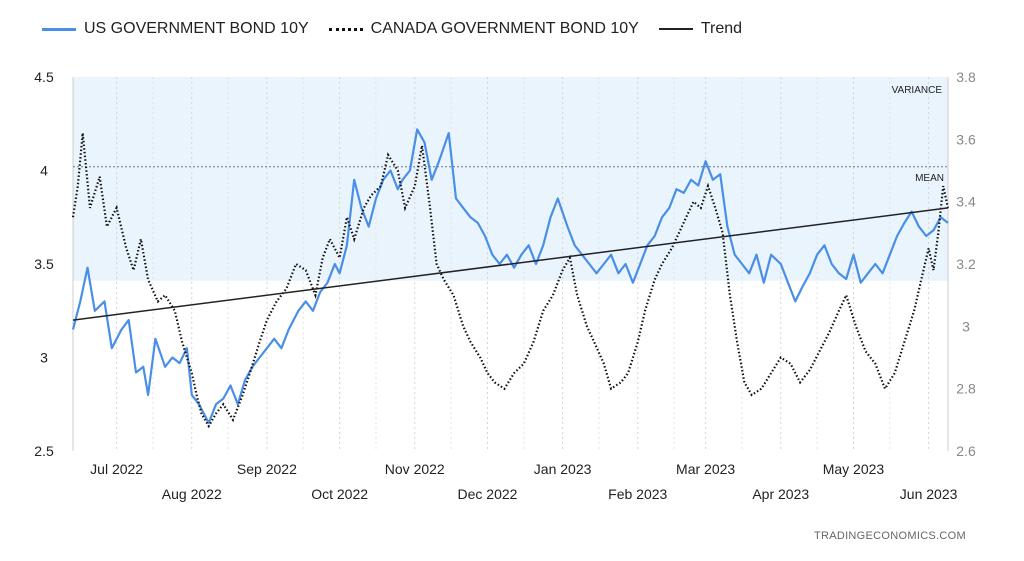 The height and width of the screenshot is (561, 1024). Describe the element at coordinates (917, 90) in the screenshot. I see `variance-annotation: VARIANCE` at that location.